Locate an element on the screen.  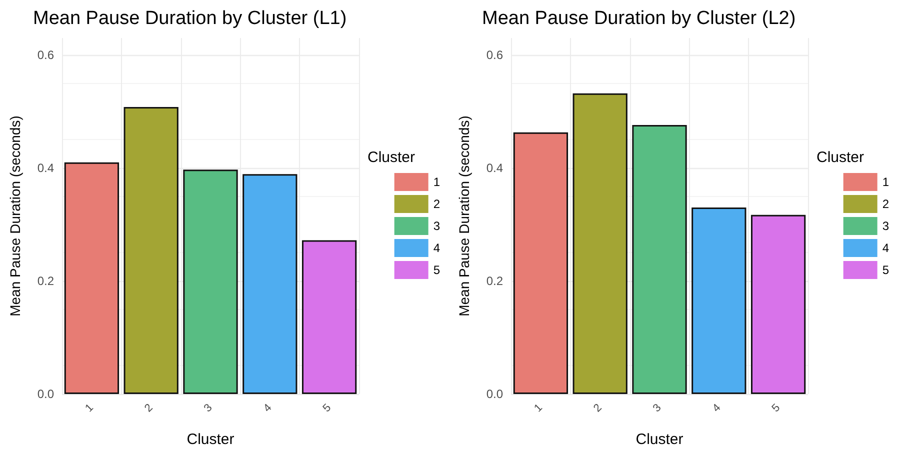
chart-title: Mean Pause Duration by Cluster (L1) is located at coordinates (190, 18).